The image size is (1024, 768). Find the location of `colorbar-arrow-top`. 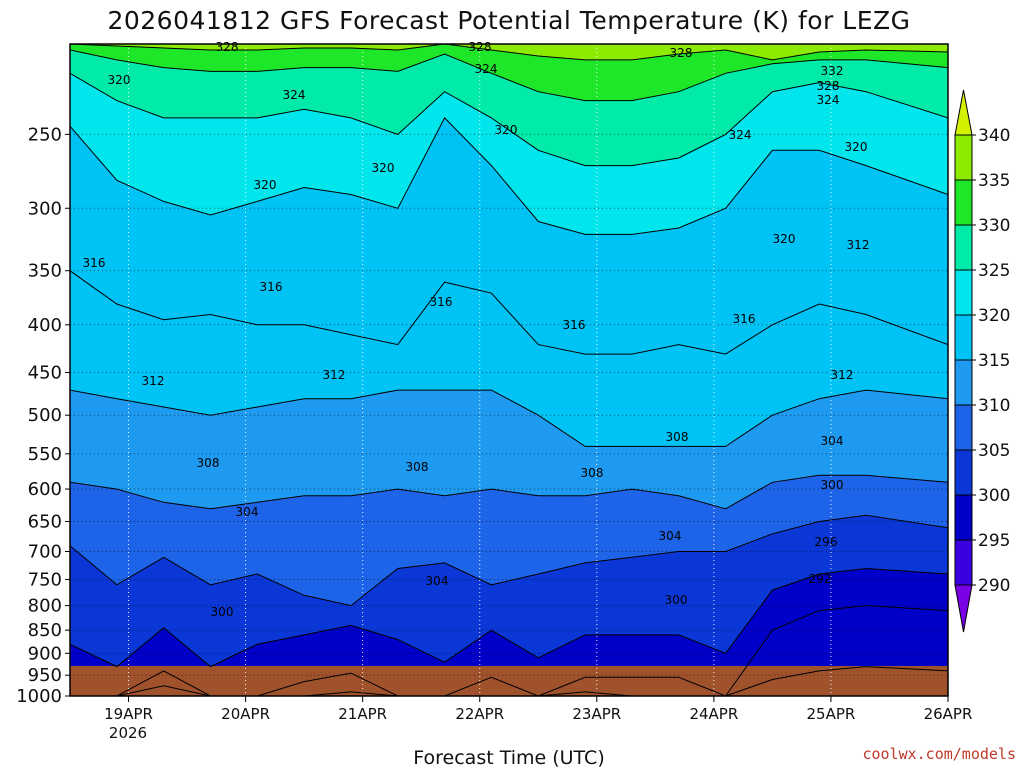

colorbar-arrow-top is located at coordinates (963, 112).